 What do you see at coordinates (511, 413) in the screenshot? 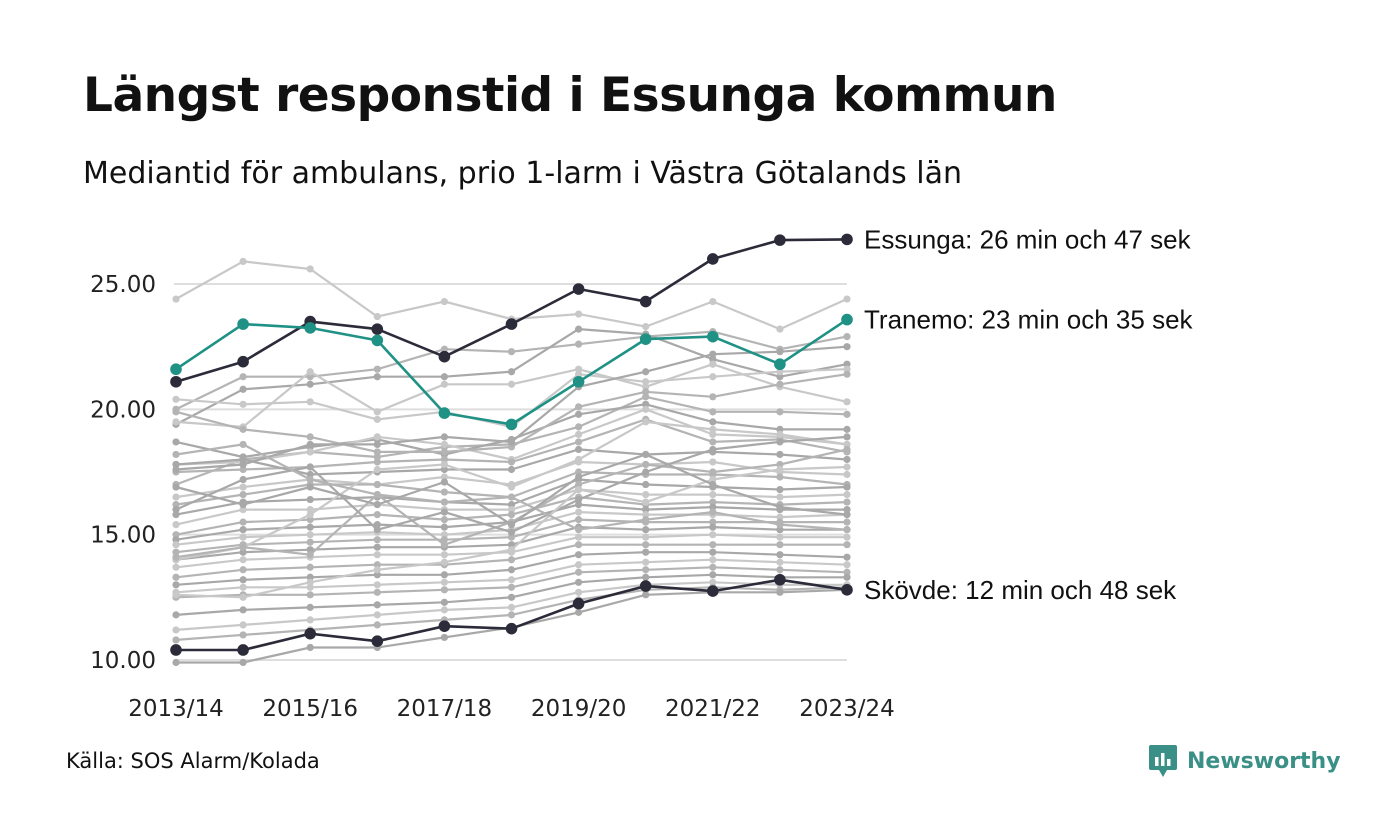
I see `background-series-line` at bounding box center [511, 413].